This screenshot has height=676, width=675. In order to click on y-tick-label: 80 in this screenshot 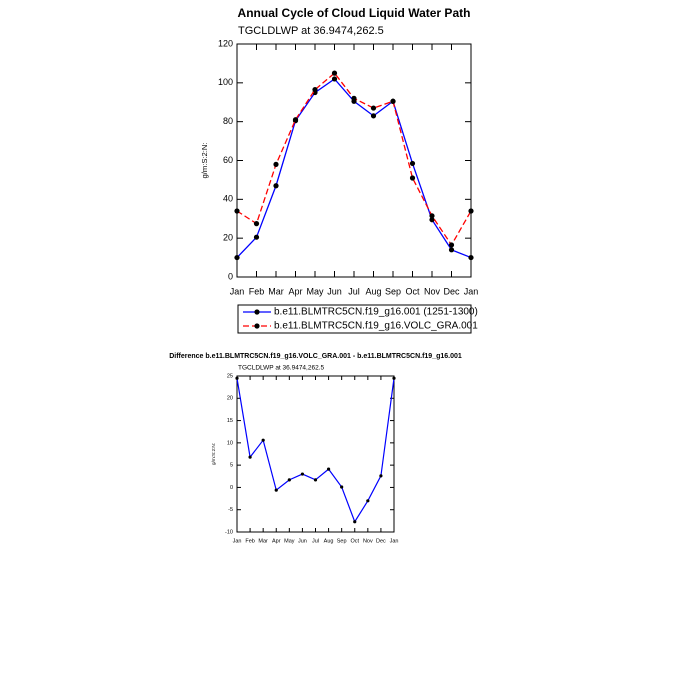, I will do `click(228, 121)`.